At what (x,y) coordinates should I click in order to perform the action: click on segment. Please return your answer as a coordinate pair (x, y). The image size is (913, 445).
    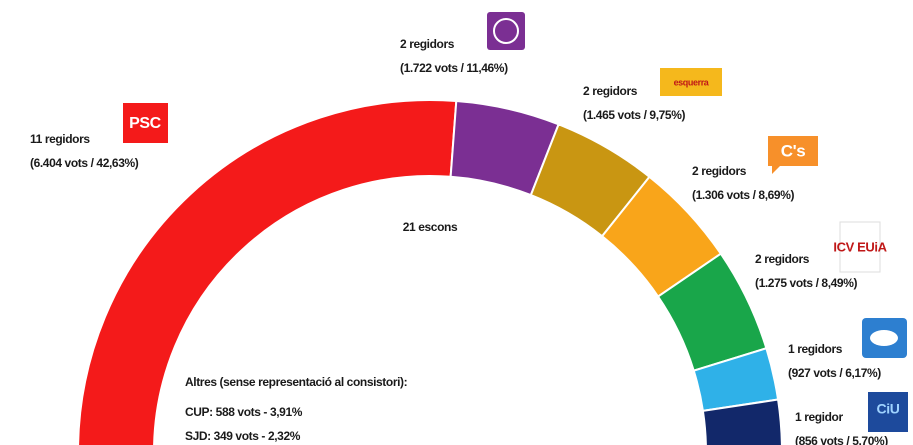
    Looking at the image, I should click on (742, 421).